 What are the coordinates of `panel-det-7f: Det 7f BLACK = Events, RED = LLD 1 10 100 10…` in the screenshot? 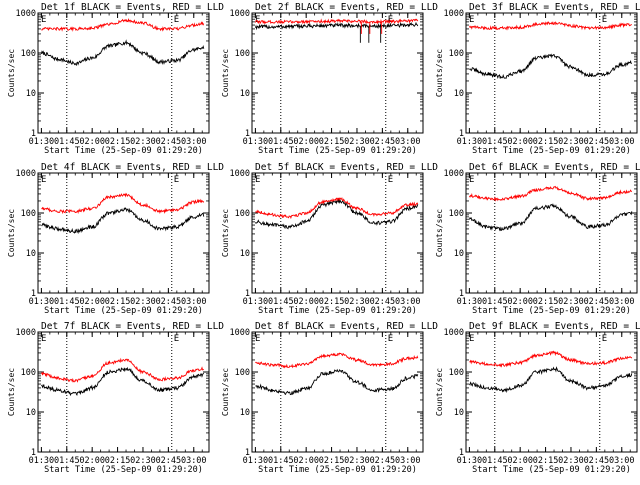 It's located at (115, 398).